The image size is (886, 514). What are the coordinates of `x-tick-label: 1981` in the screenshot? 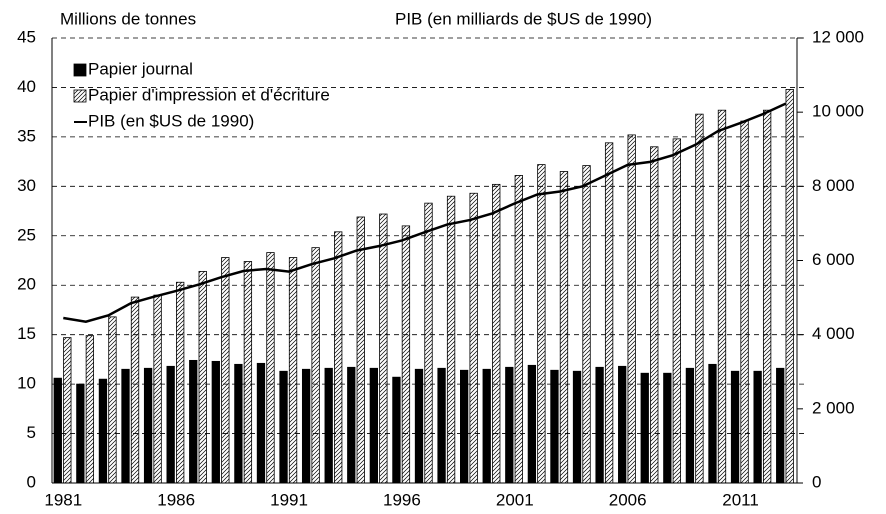 It's located at (63, 499).